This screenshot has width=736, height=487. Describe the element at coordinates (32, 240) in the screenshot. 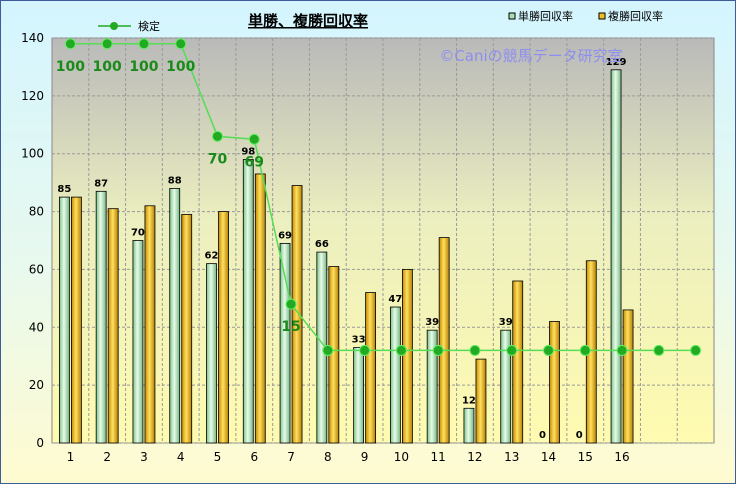

I see `y-axis: 0 20 40 60 80 100 120 140` at that location.